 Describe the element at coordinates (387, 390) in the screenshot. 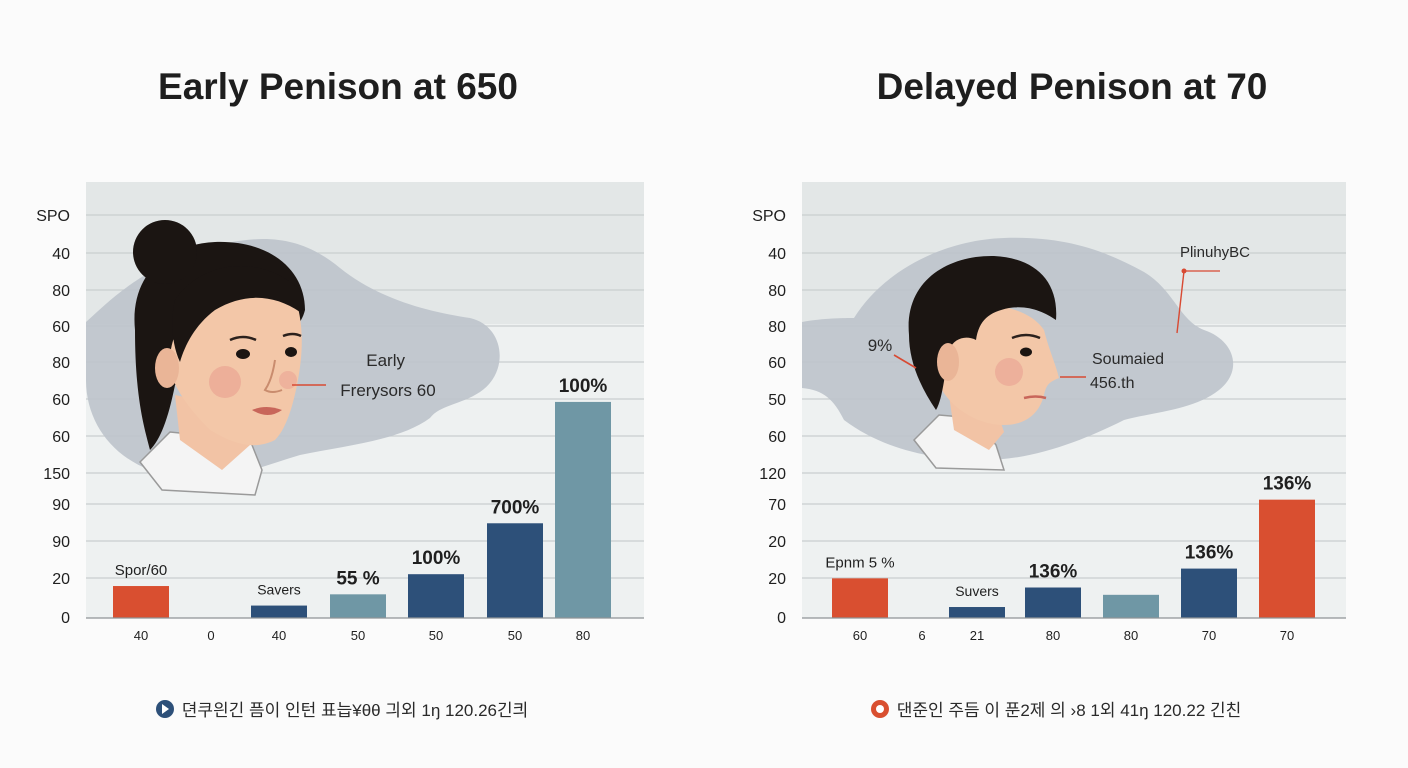

I see `annotation-line-2: Frerysors 60` at that location.